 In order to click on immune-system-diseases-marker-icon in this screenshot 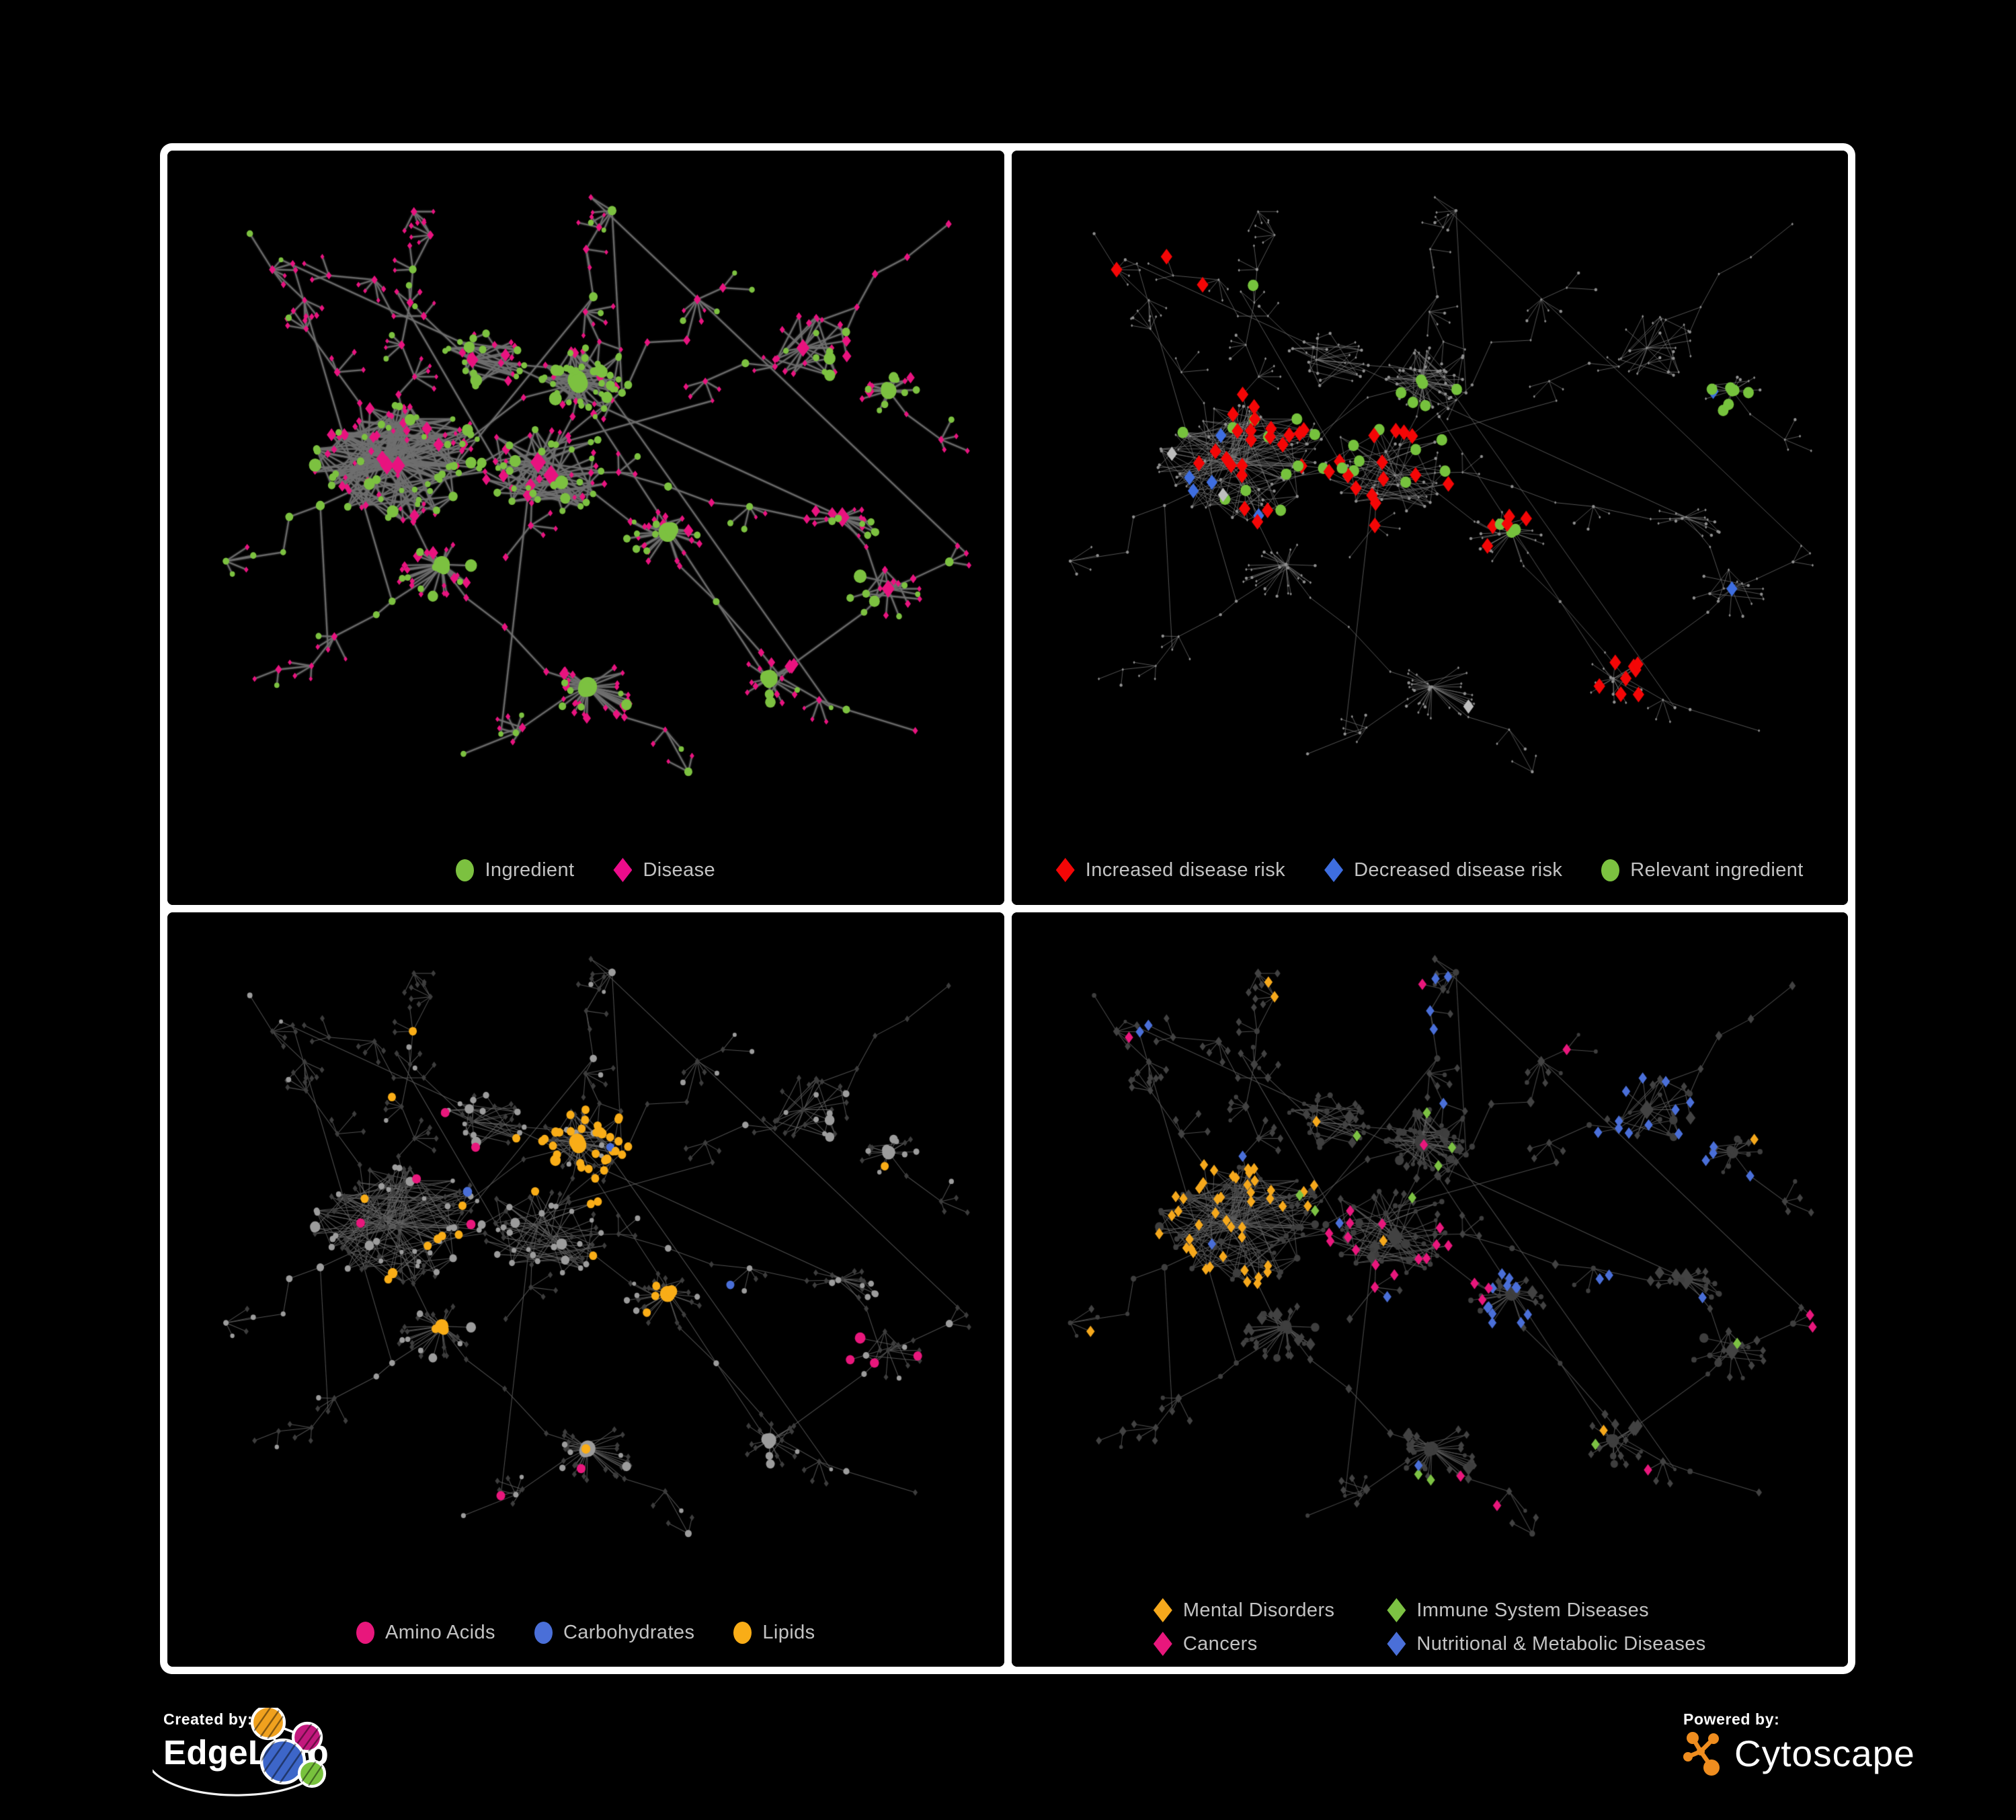, I will do `click(1396, 1610)`.